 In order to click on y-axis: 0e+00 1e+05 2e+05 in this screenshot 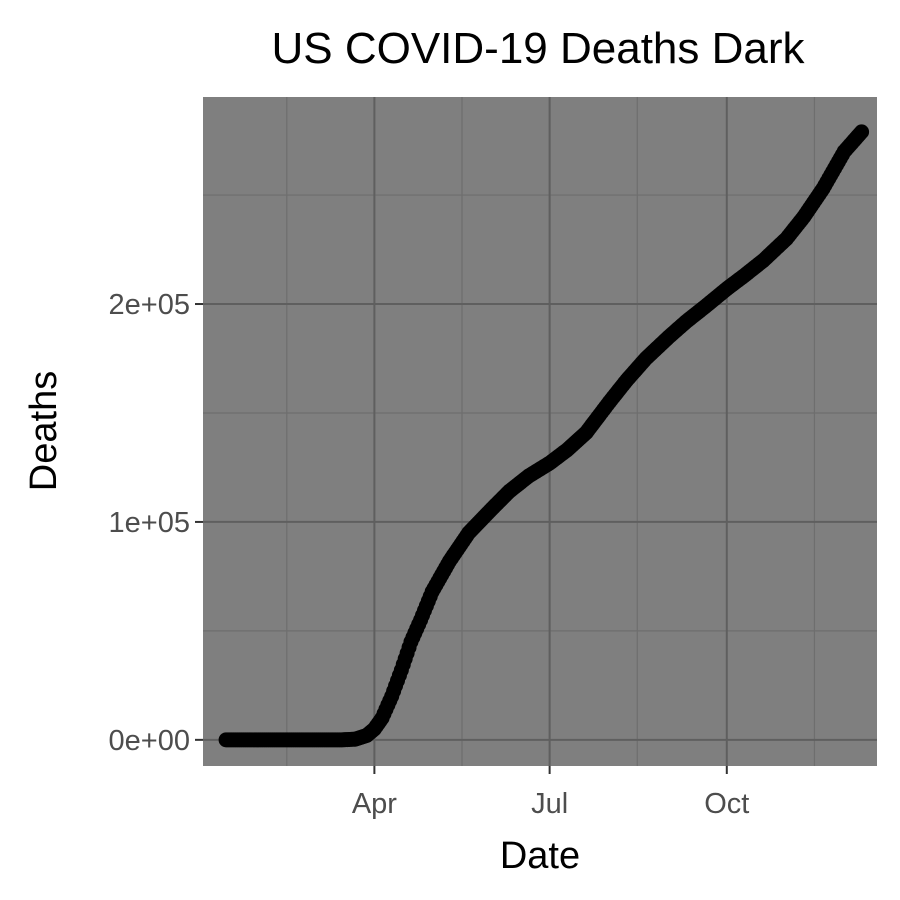, I will do `click(156, 523)`.